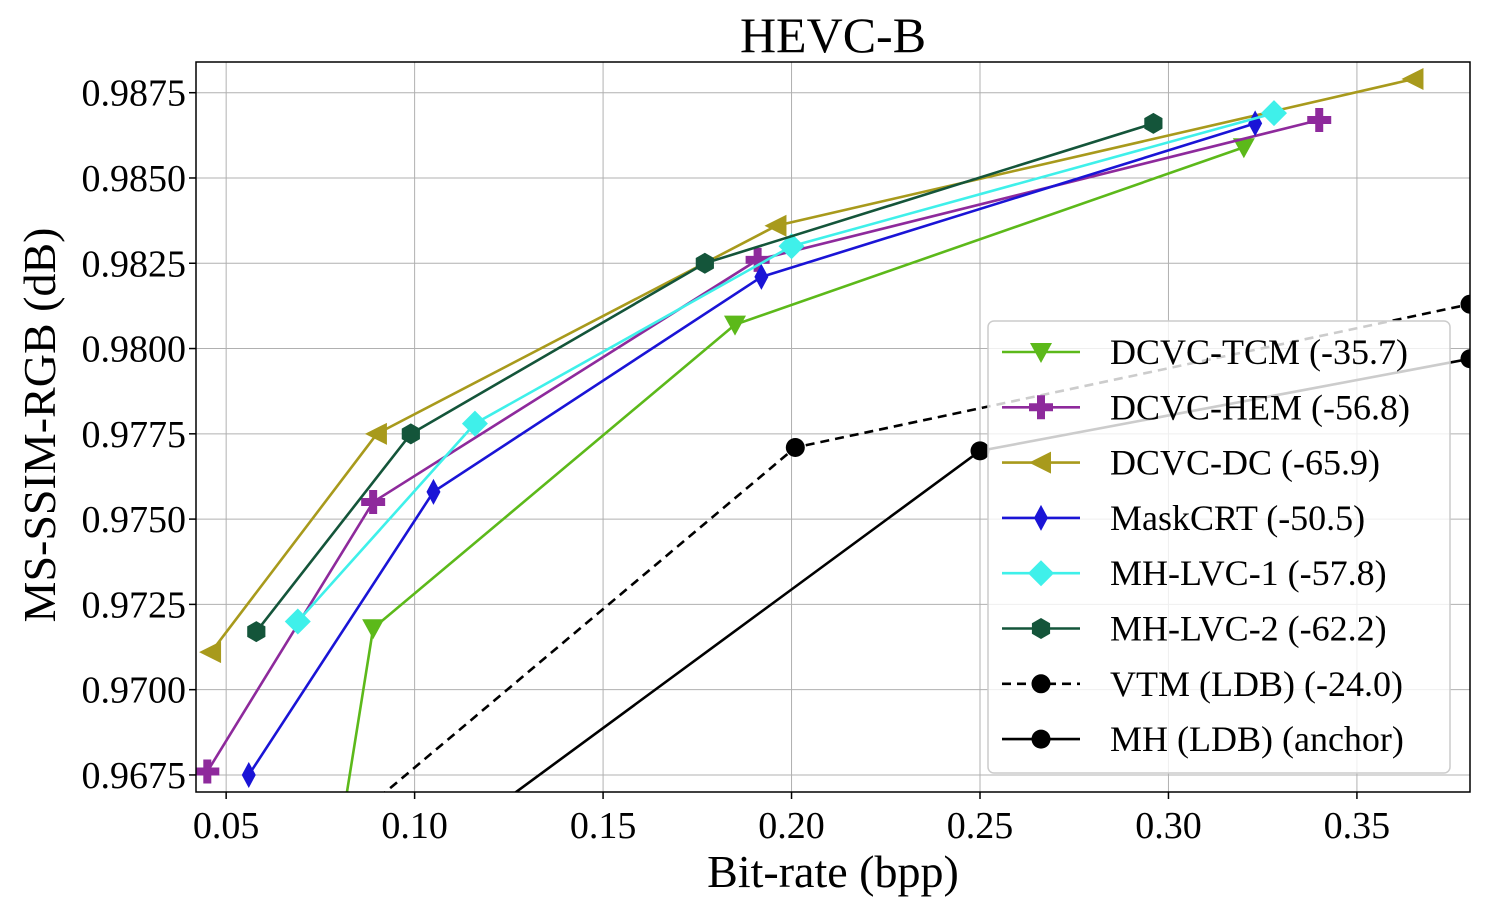 The image size is (1500, 900). I want to click on x-axis-label: Bit-rate (bpp), so click(833, 871).